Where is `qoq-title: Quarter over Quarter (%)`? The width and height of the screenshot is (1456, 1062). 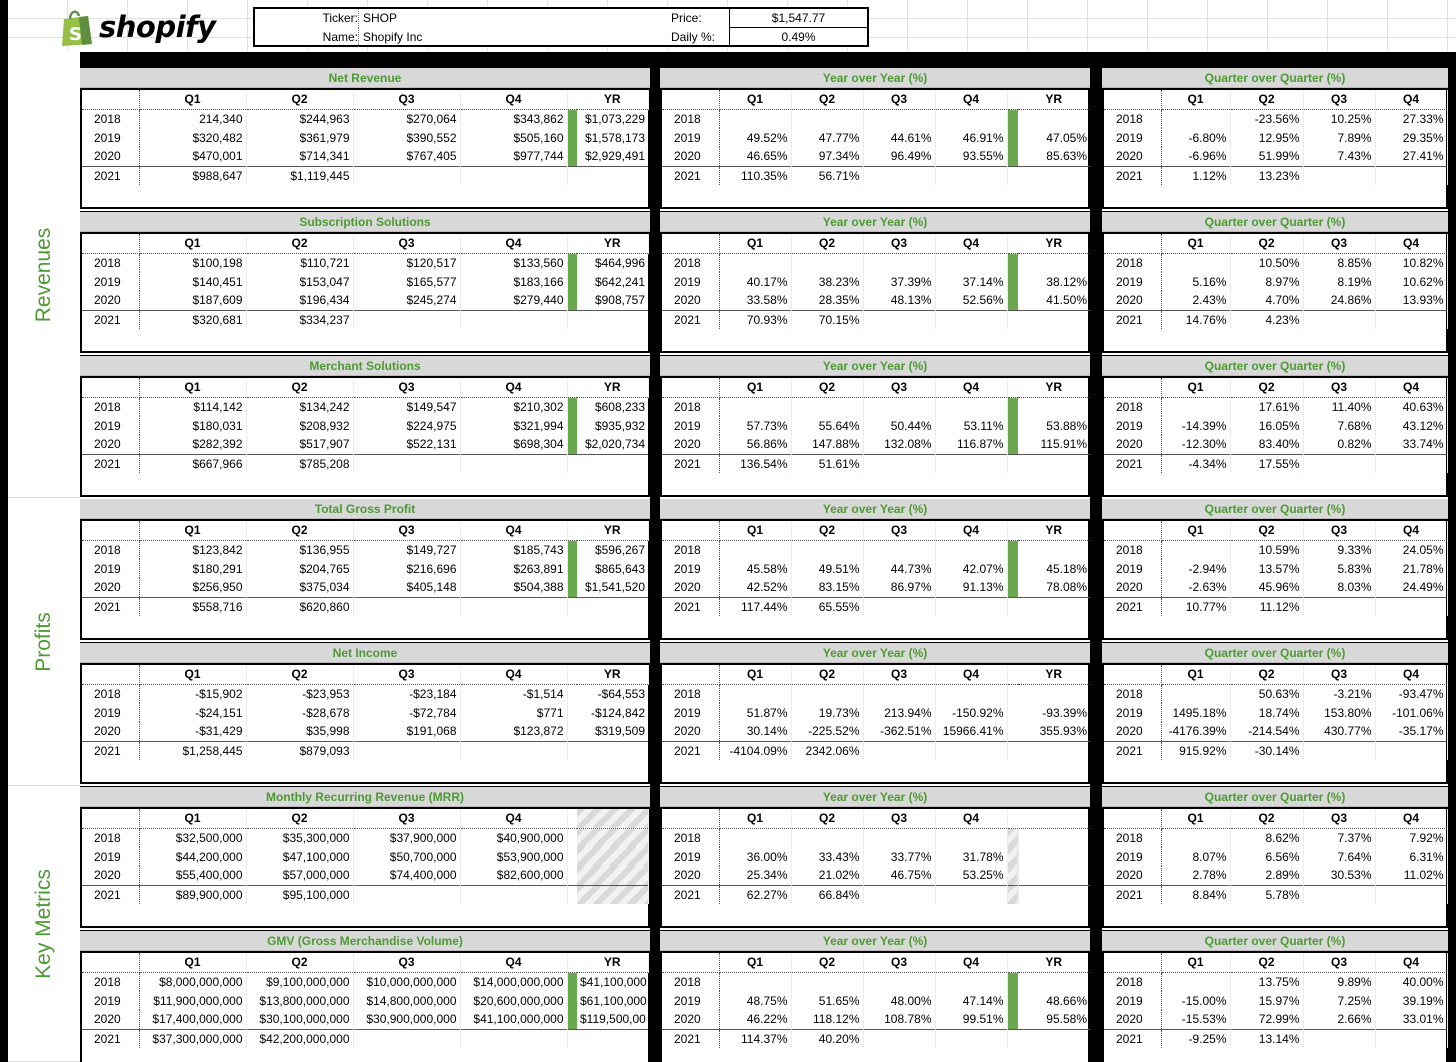
qoq-title: Quarter over Quarter (%) is located at coordinates (1275, 941).